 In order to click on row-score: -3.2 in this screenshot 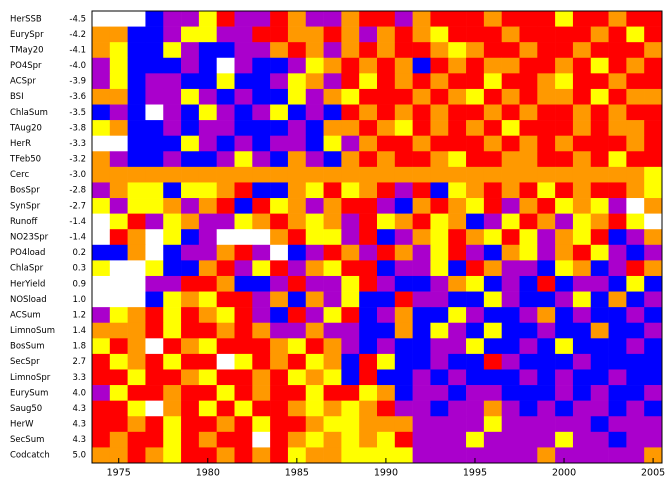, I will do `click(77, 160)`.